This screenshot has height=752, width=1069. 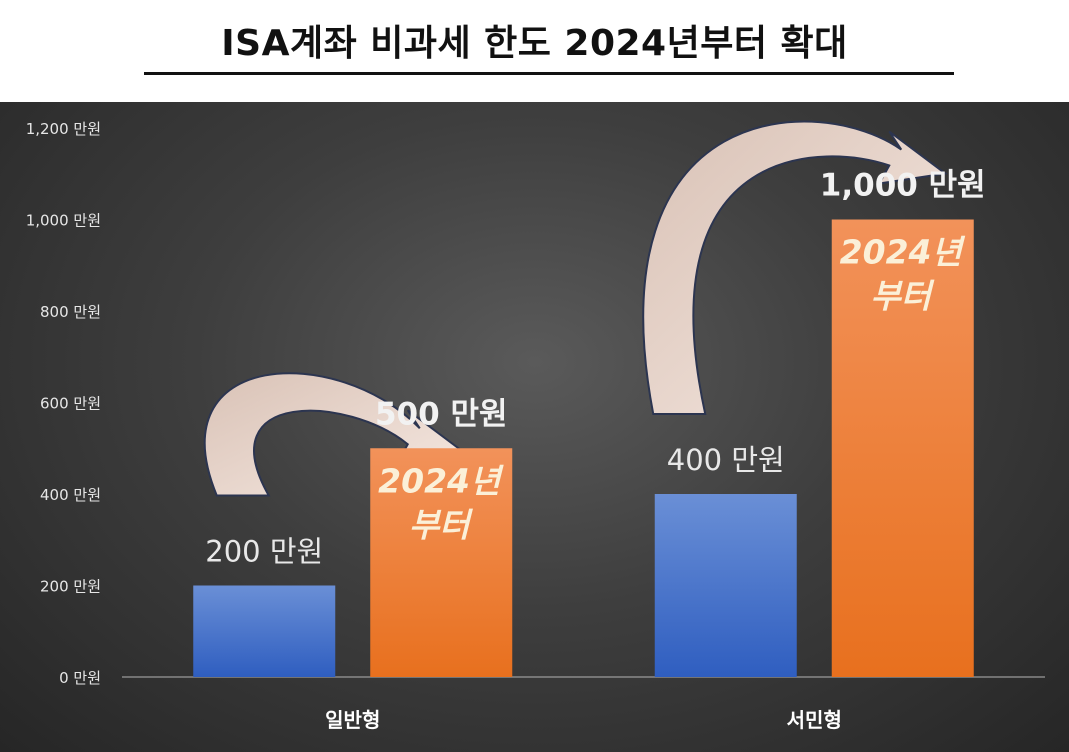 What do you see at coordinates (70, 495) in the screenshot?
I see `y-tick-label: 400 만원` at bounding box center [70, 495].